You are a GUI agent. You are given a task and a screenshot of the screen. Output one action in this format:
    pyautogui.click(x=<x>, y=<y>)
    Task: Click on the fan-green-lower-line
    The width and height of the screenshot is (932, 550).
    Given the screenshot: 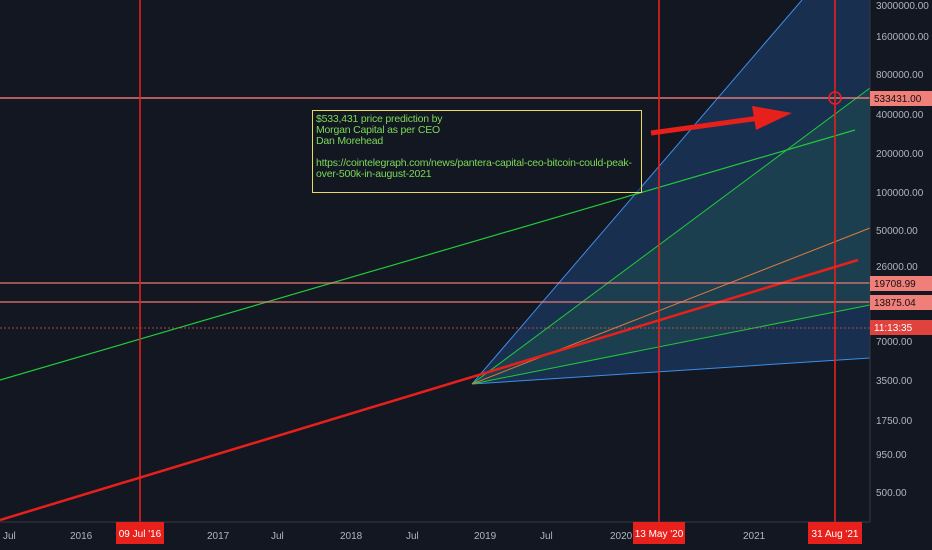 What is the action you would take?
    pyautogui.click(x=671, y=344)
    